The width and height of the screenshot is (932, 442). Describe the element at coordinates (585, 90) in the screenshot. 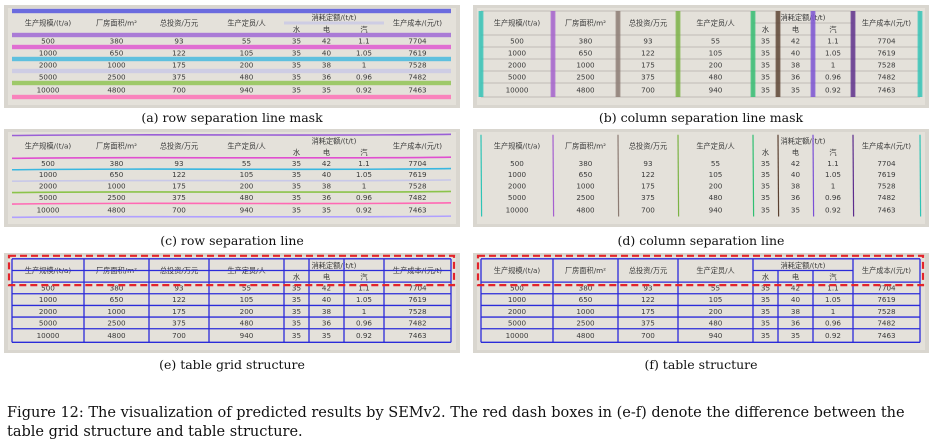

I see `table-cell: 4800` at that location.